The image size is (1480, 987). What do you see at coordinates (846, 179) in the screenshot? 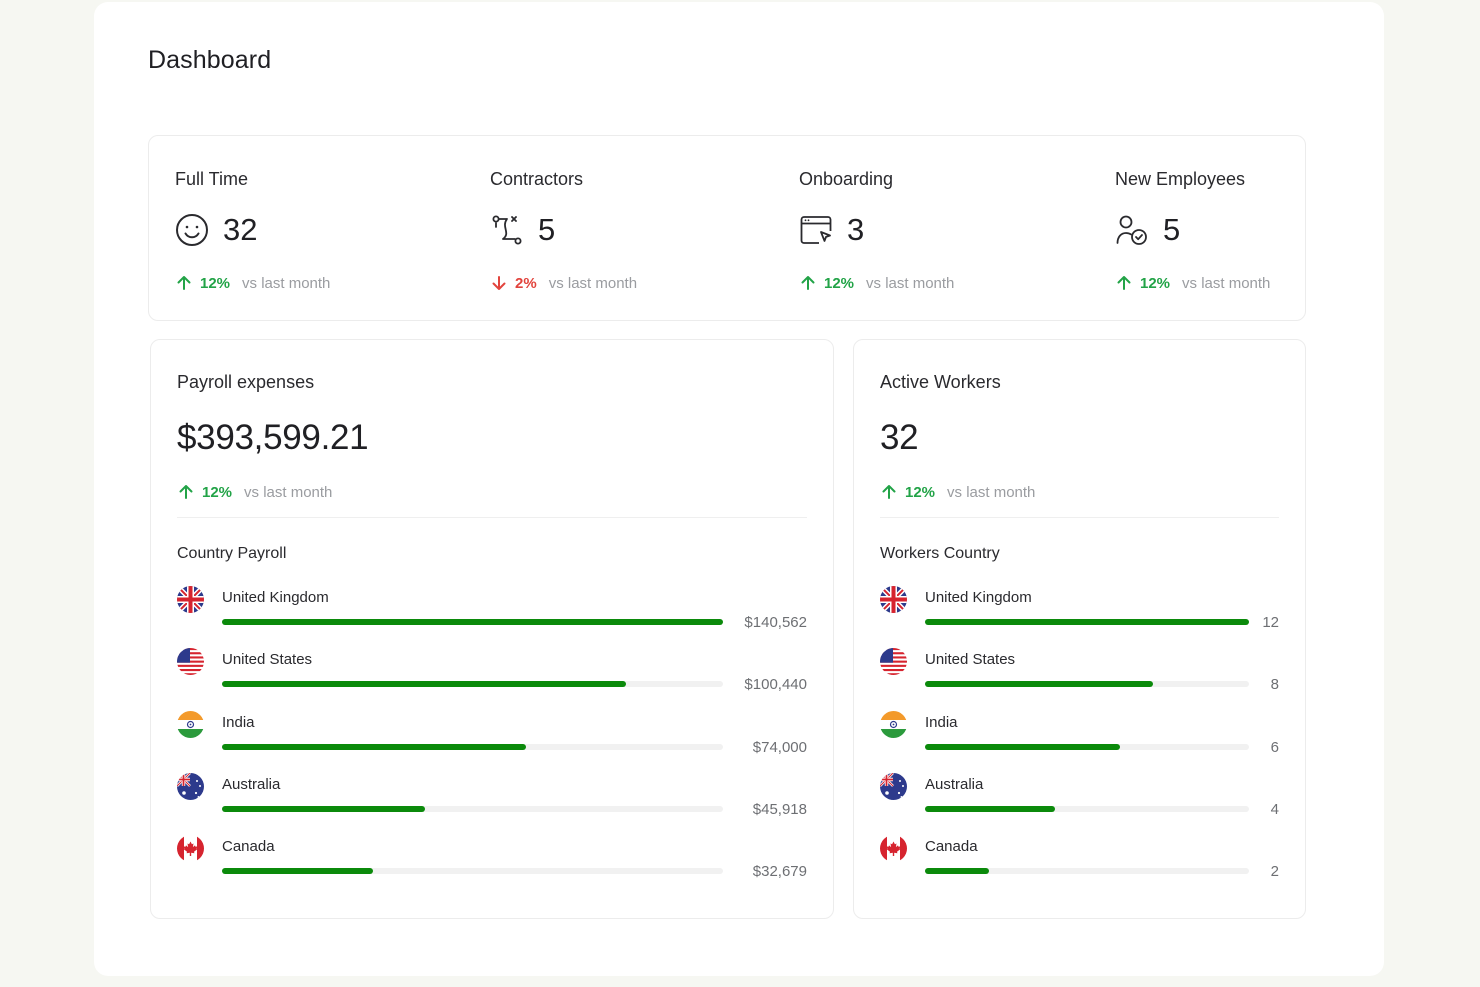
I see `stat-label: Onboarding` at bounding box center [846, 179].